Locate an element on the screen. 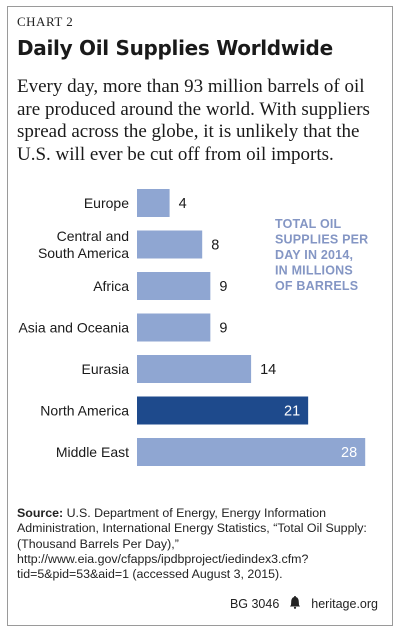  category-label-line: South America is located at coordinates (83, 253).